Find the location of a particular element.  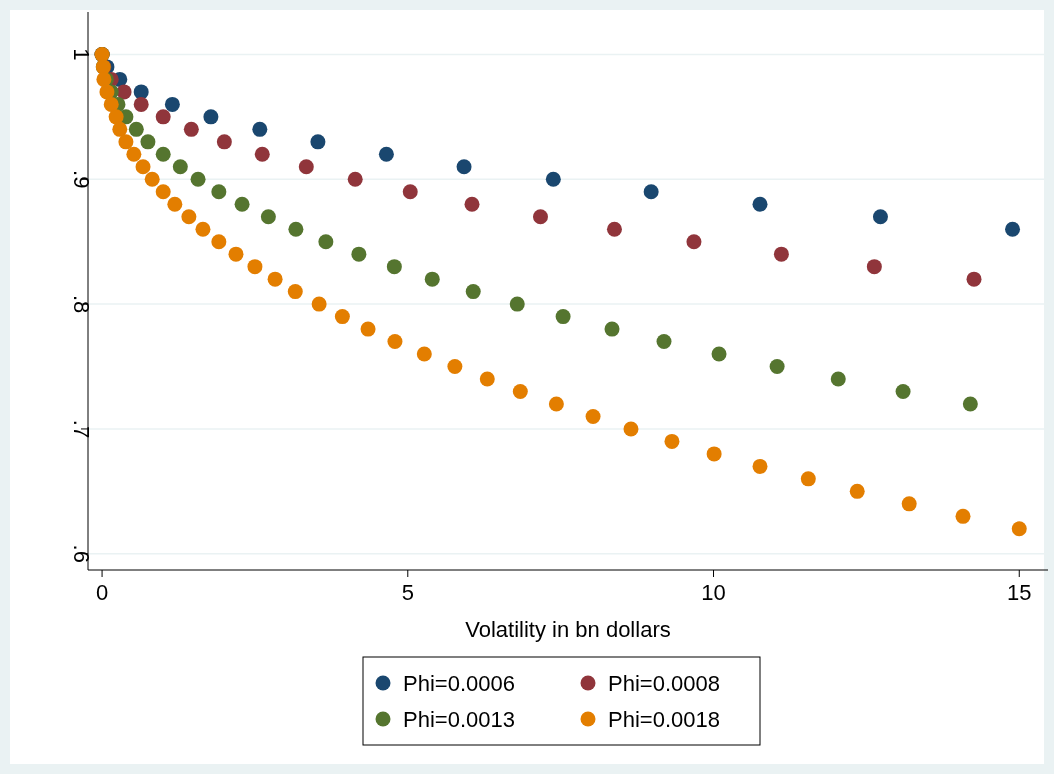

legend-label: Phi=0.0006 is located at coordinates (459, 683).